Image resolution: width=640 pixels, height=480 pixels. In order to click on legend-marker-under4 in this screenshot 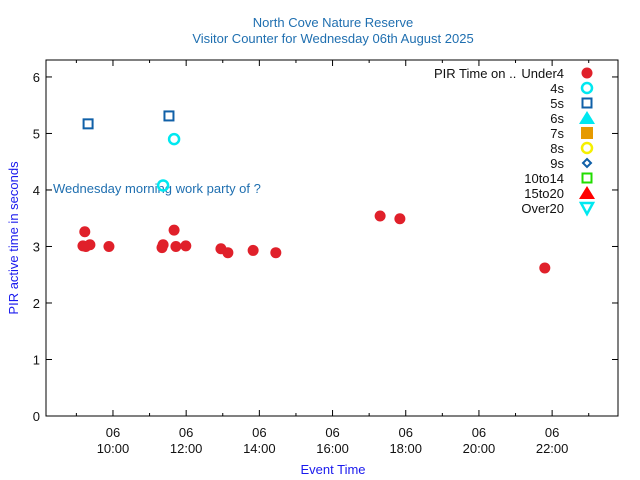, I will do `click(587, 73)`.